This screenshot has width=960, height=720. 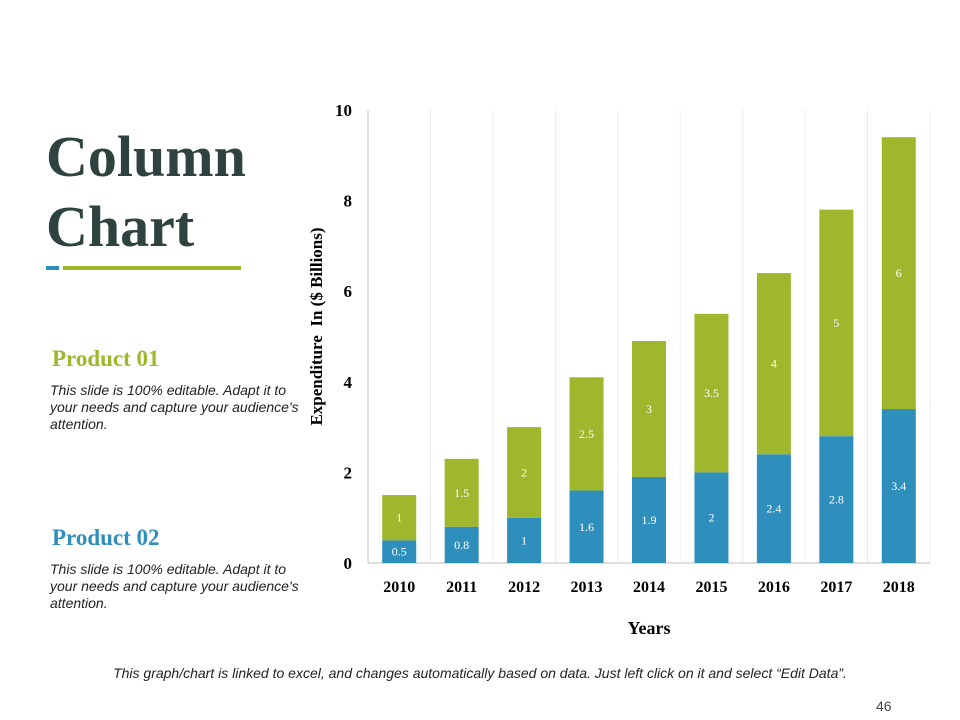 I want to click on x-tick-label: 2015, so click(x=711, y=587).